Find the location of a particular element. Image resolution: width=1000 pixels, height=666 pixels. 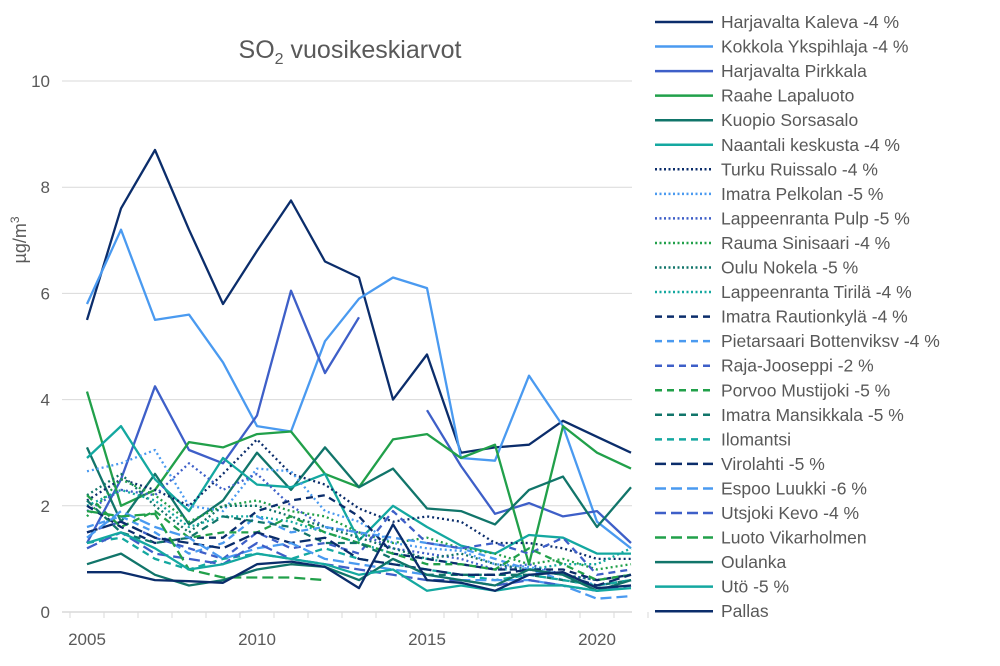

legend-label: Lappeenranta Pulp -5 % is located at coordinates (815, 218).